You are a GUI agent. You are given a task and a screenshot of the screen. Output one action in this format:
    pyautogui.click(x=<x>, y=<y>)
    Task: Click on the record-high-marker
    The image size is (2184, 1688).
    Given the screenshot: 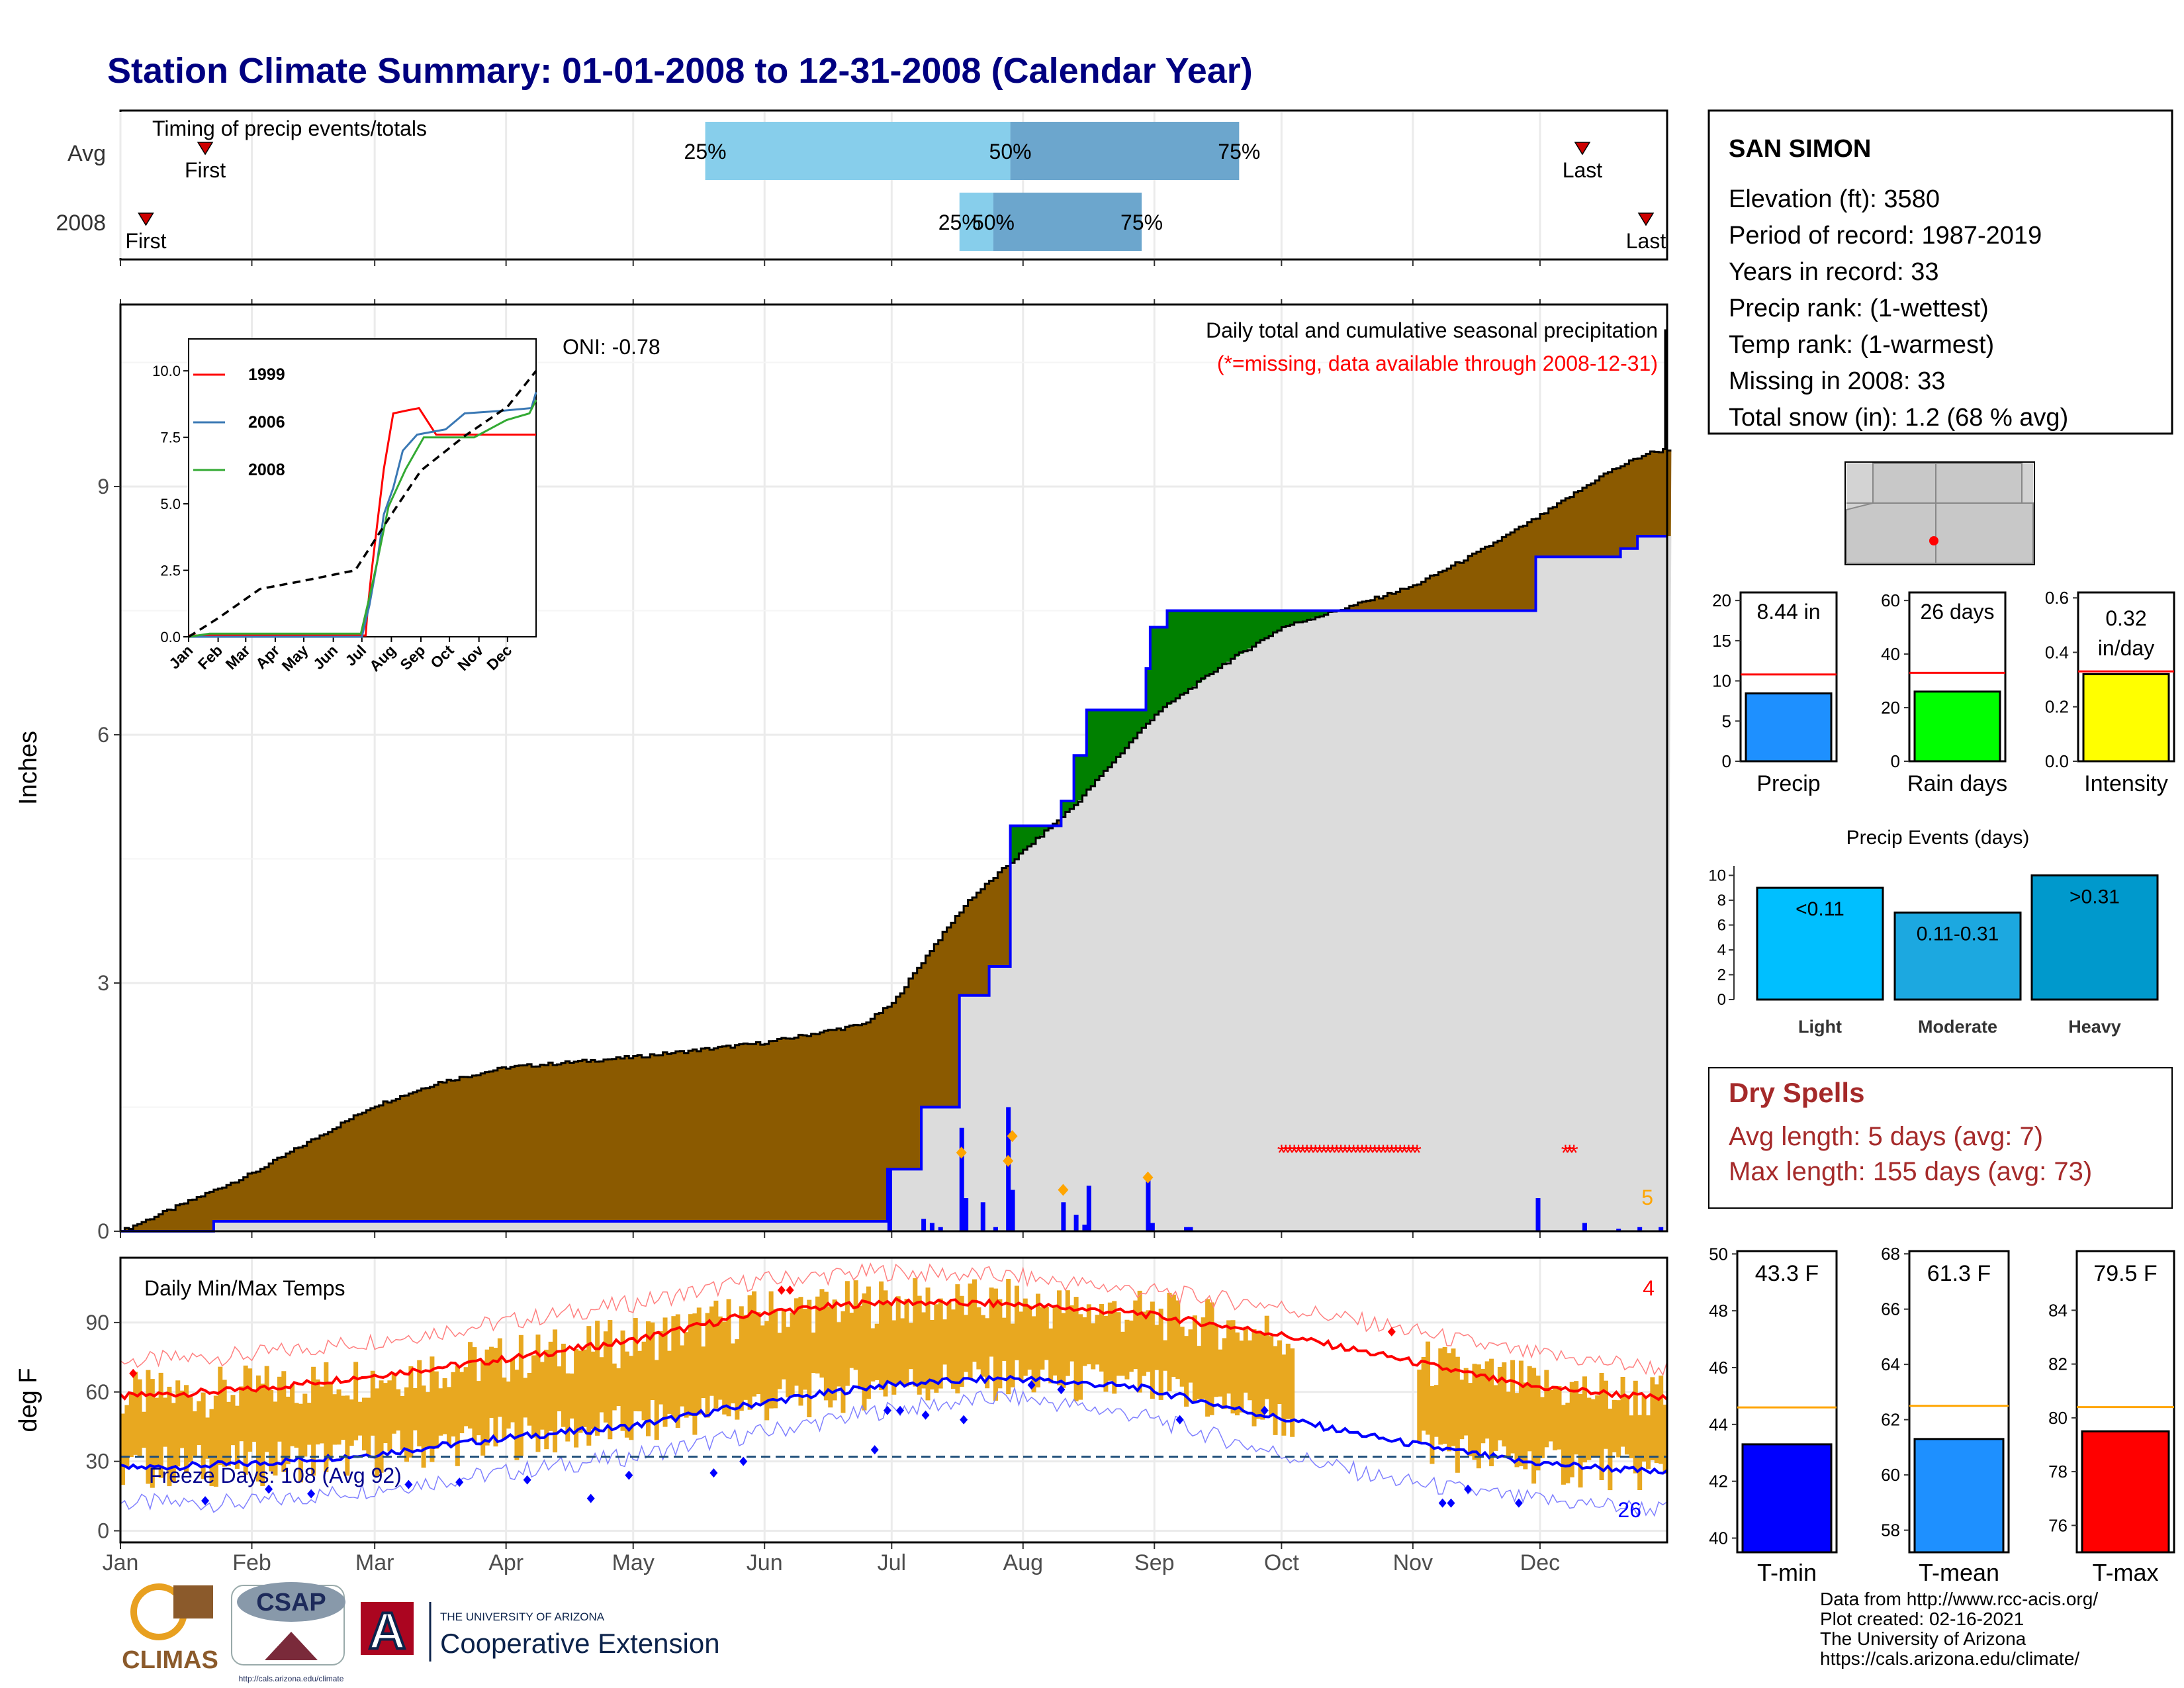 What is the action you would take?
    pyautogui.click(x=781, y=1290)
    